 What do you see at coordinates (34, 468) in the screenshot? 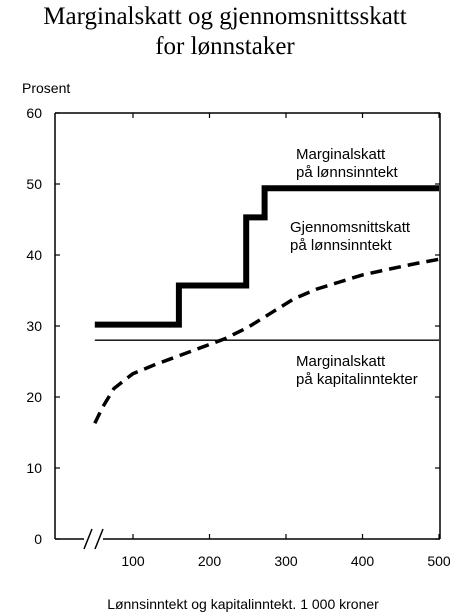
I see `y-tick-label: 10` at bounding box center [34, 468].